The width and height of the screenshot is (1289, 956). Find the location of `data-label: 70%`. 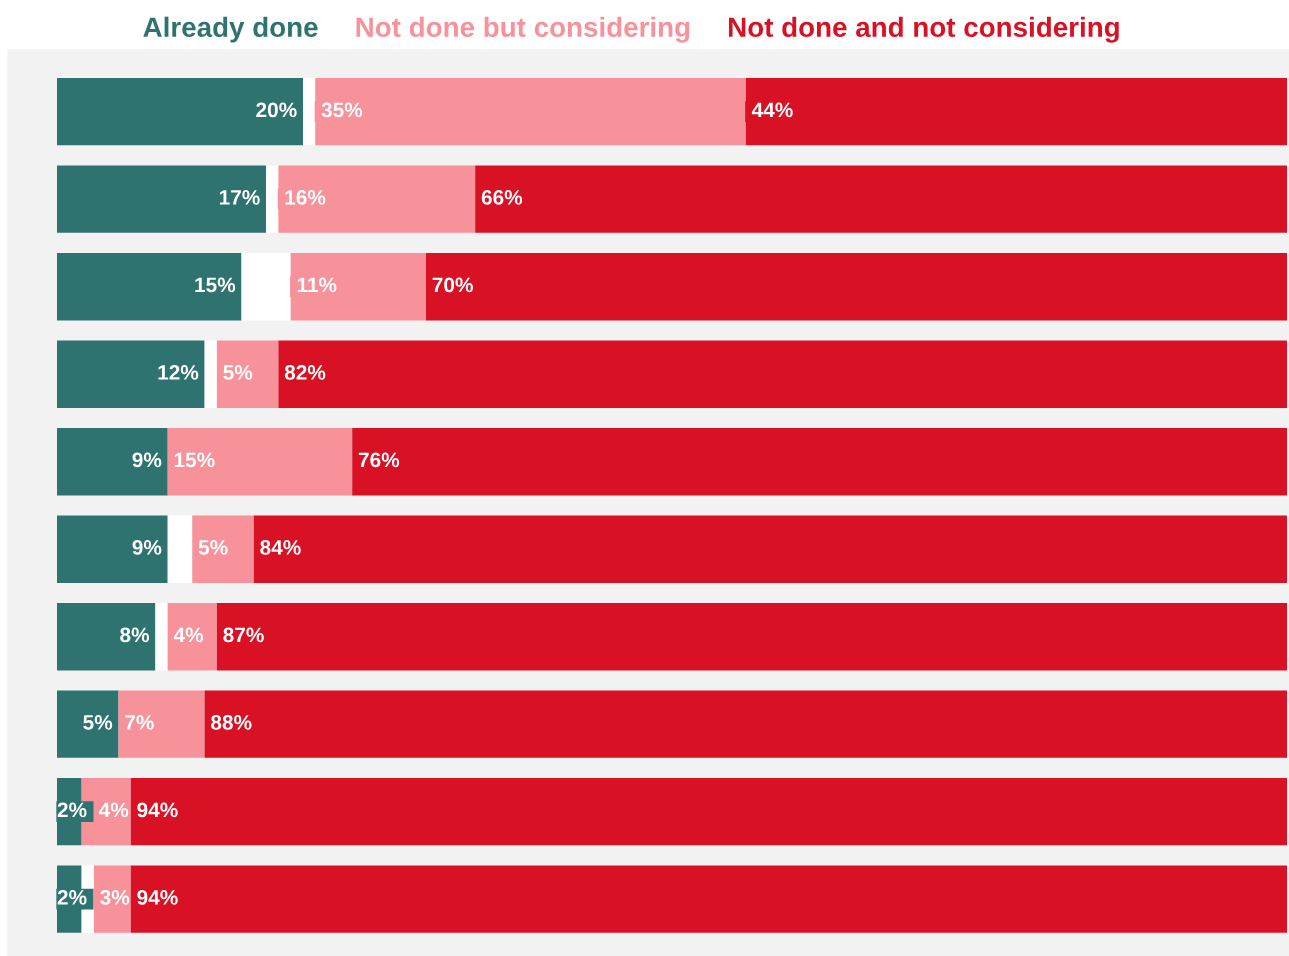

data-label: 70% is located at coordinates (452, 285).